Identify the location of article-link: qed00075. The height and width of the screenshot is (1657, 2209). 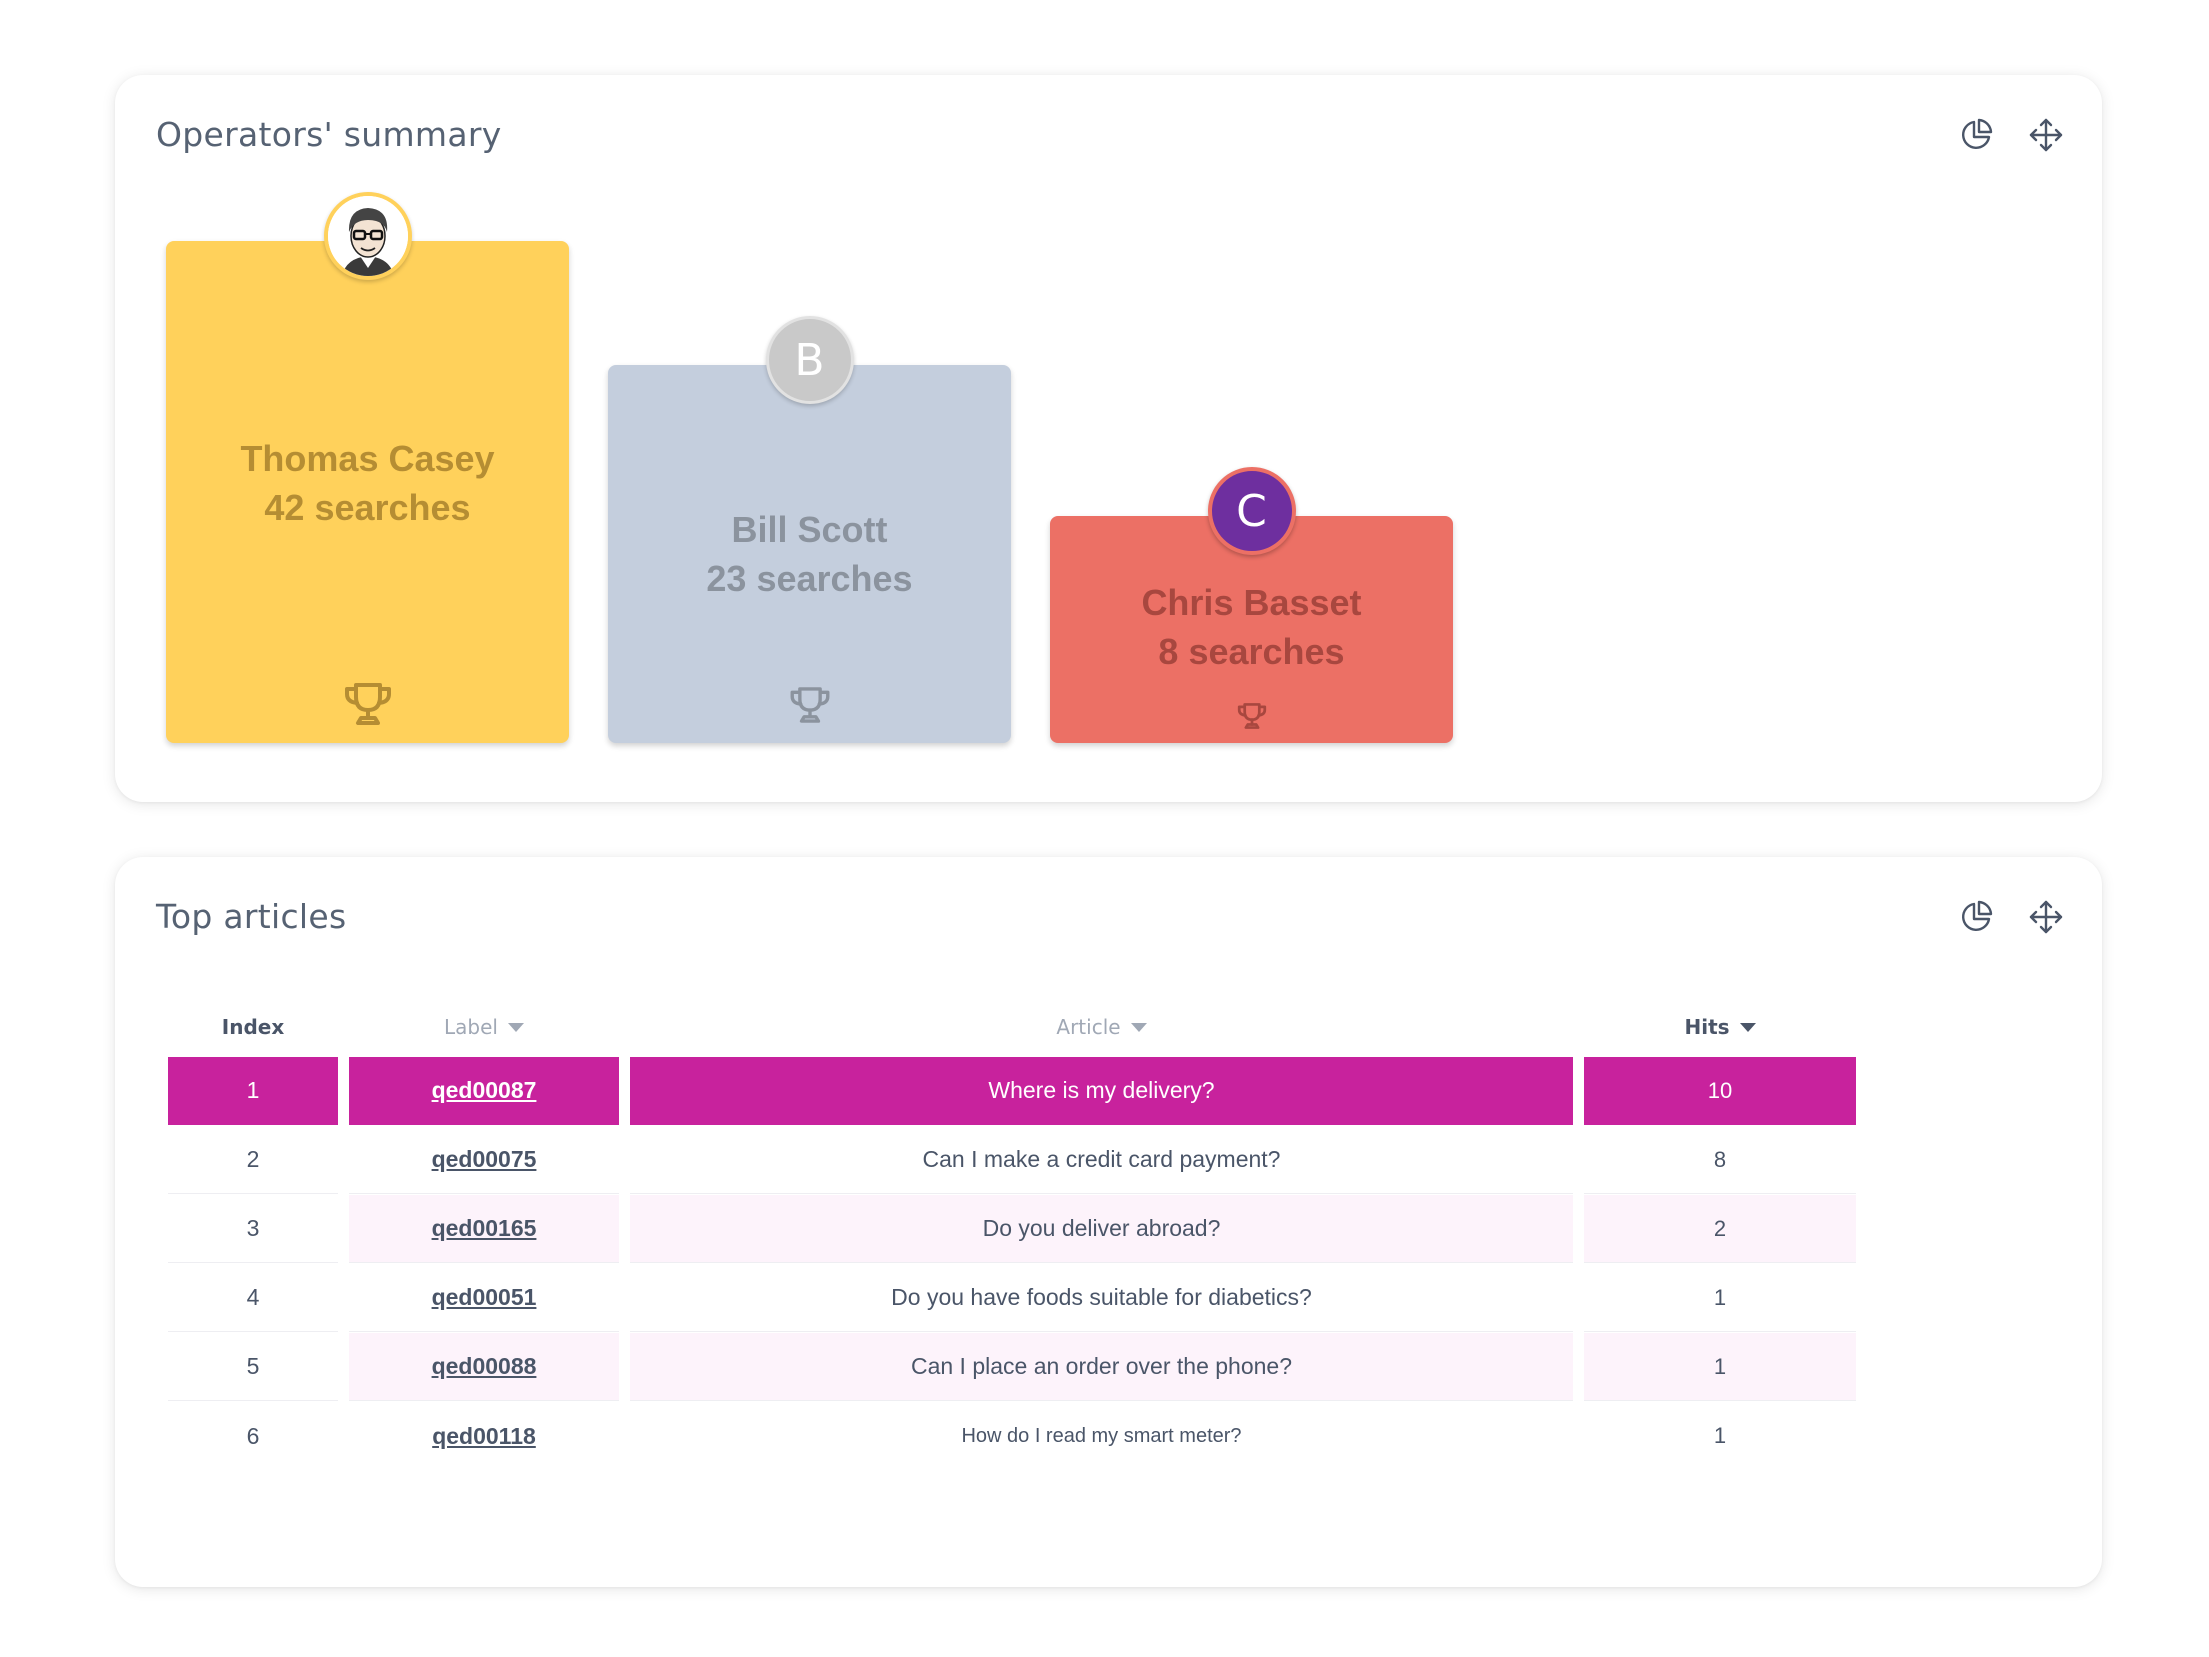
(484, 1159).